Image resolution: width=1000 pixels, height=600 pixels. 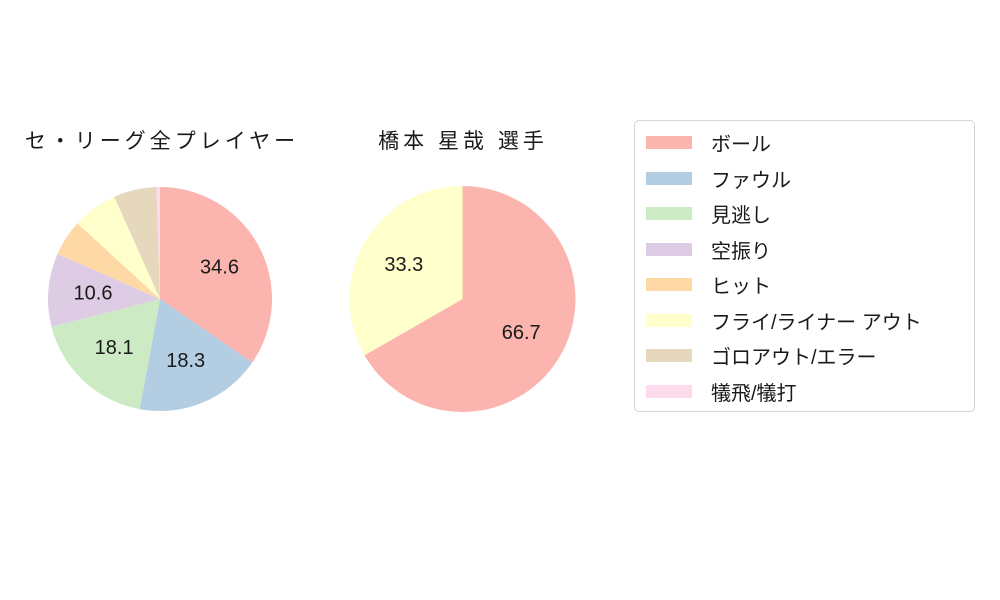 What do you see at coordinates (158, 243) in the screenshot?
I see `pie-slice-犠飛/犠打` at bounding box center [158, 243].